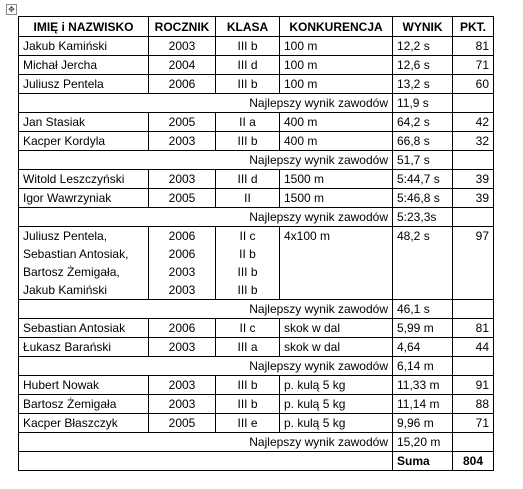 Image resolution: width=523 pixels, height=489 pixels. I want to click on best-result-value: 51,7 s, so click(422, 160).